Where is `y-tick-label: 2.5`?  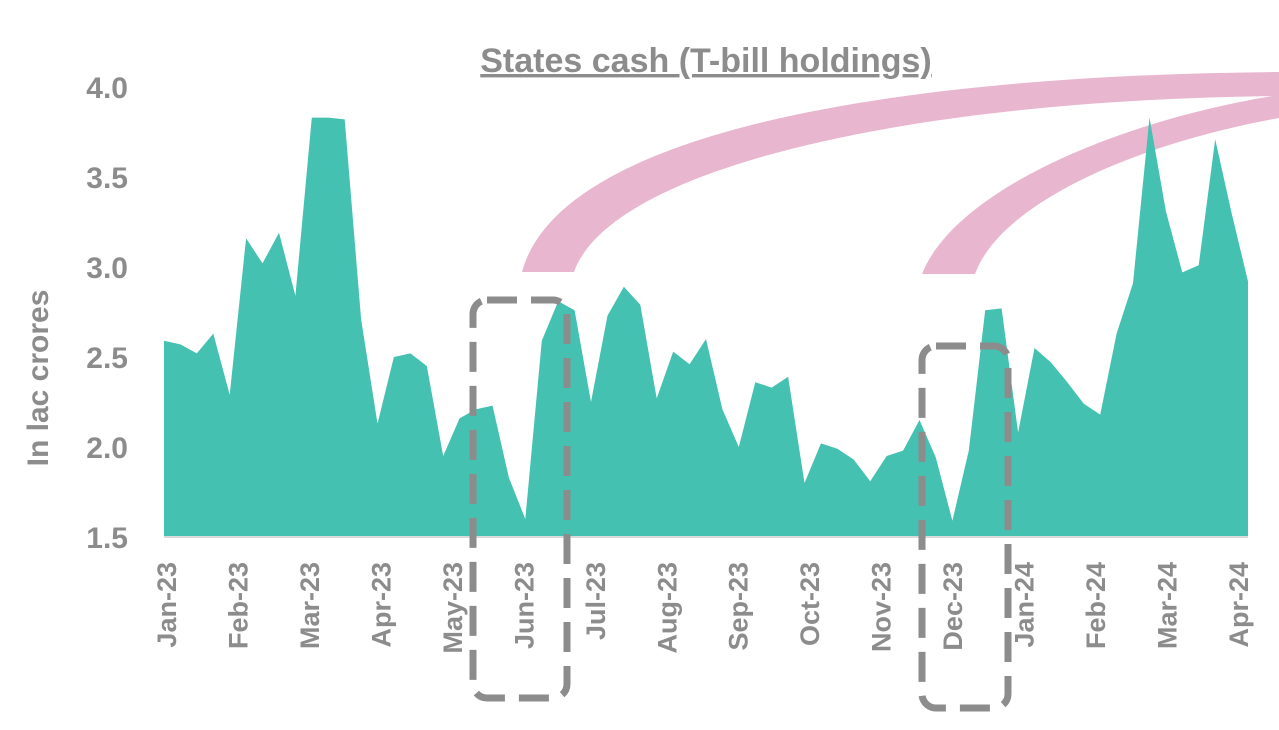
y-tick-label: 2.5 is located at coordinates (107, 358).